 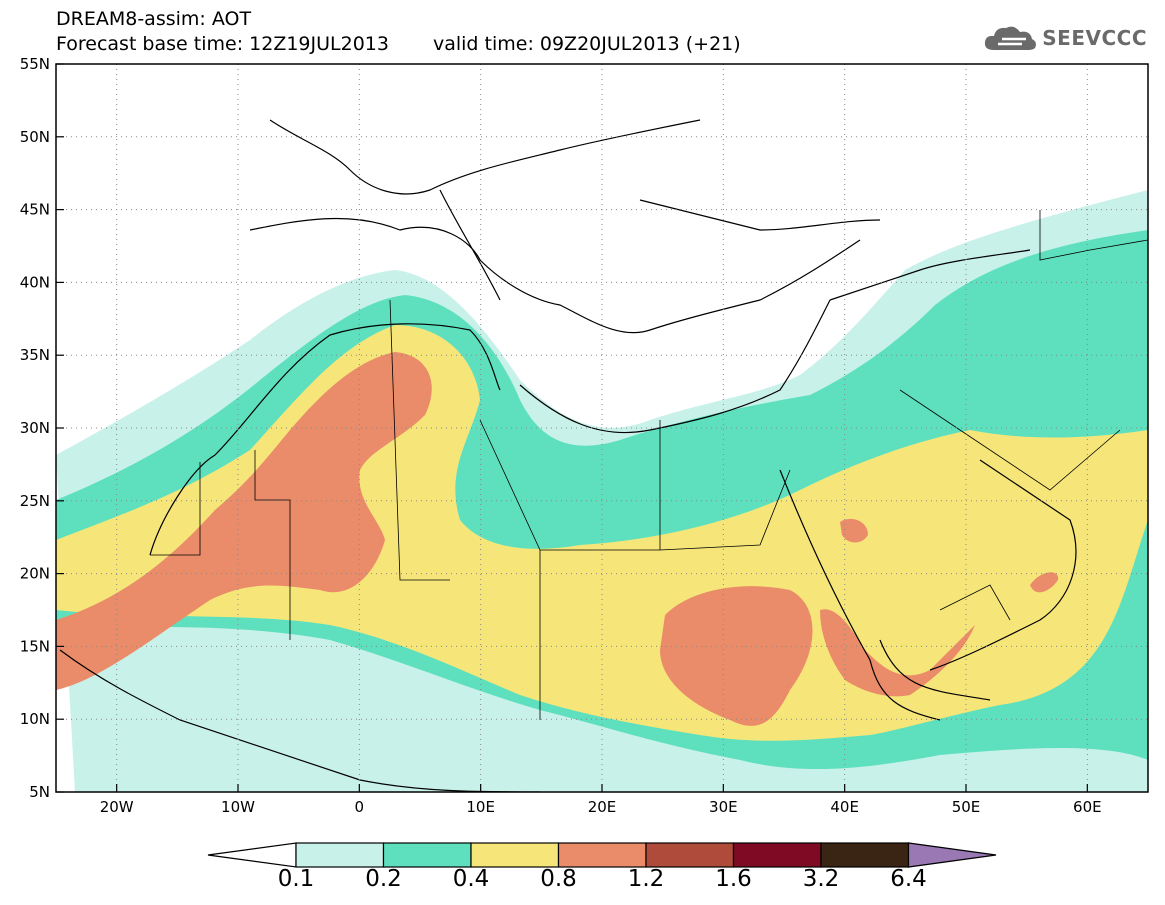 What do you see at coordinates (35, 719) in the screenshot?
I see `lat-tick-label: 10N` at bounding box center [35, 719].